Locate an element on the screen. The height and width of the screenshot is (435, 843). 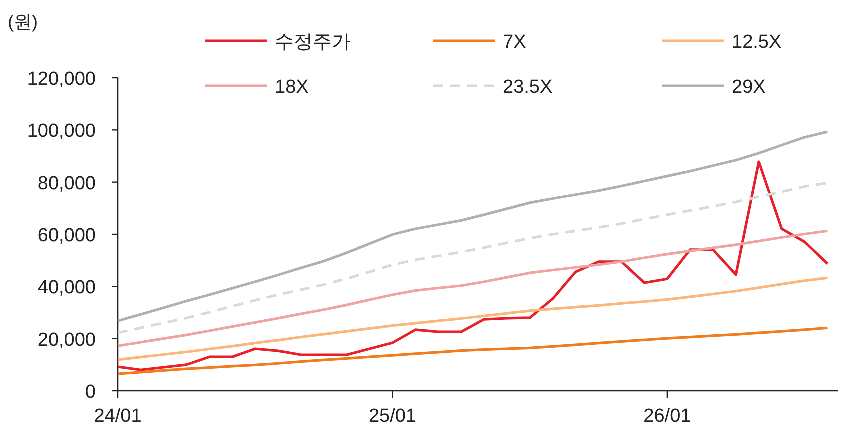
y-tick-label: 40,000 is located at coordinates (67, 288).